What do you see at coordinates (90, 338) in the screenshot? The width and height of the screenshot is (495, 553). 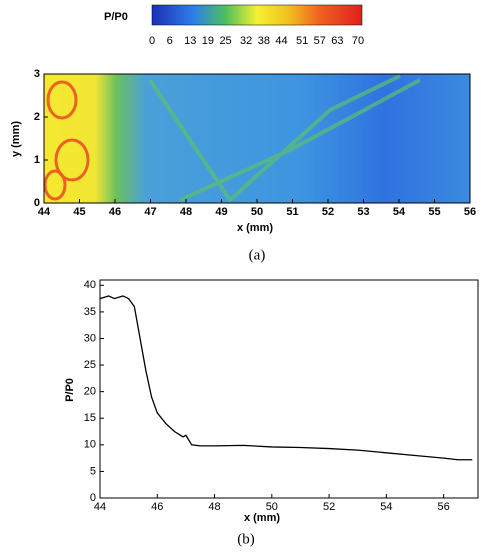 I see `y-tick-label: 30` at bounding box center [90, 338].